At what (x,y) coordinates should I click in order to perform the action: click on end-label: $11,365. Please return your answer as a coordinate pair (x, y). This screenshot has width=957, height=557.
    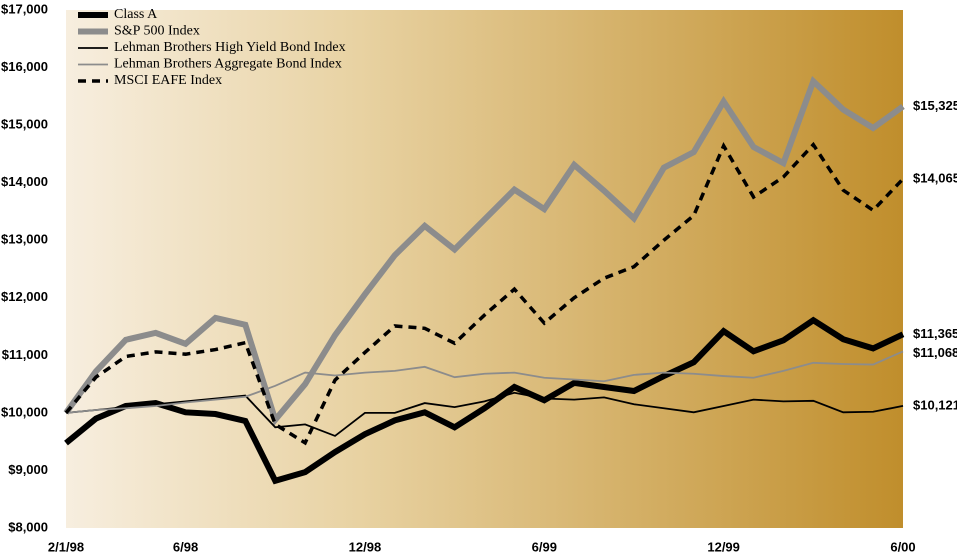
    Looking at the image, I should click on (935, 333).